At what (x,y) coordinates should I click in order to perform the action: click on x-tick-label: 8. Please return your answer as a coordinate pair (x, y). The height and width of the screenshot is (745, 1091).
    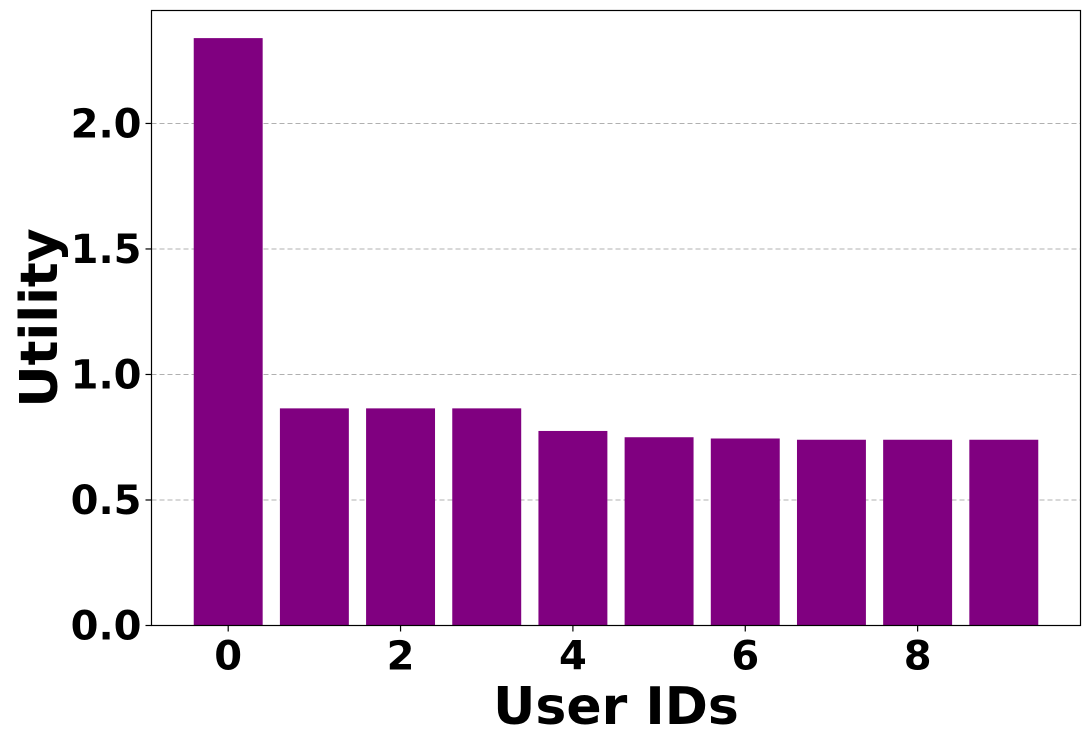
    Looking at the image, I should click on (918, 657).